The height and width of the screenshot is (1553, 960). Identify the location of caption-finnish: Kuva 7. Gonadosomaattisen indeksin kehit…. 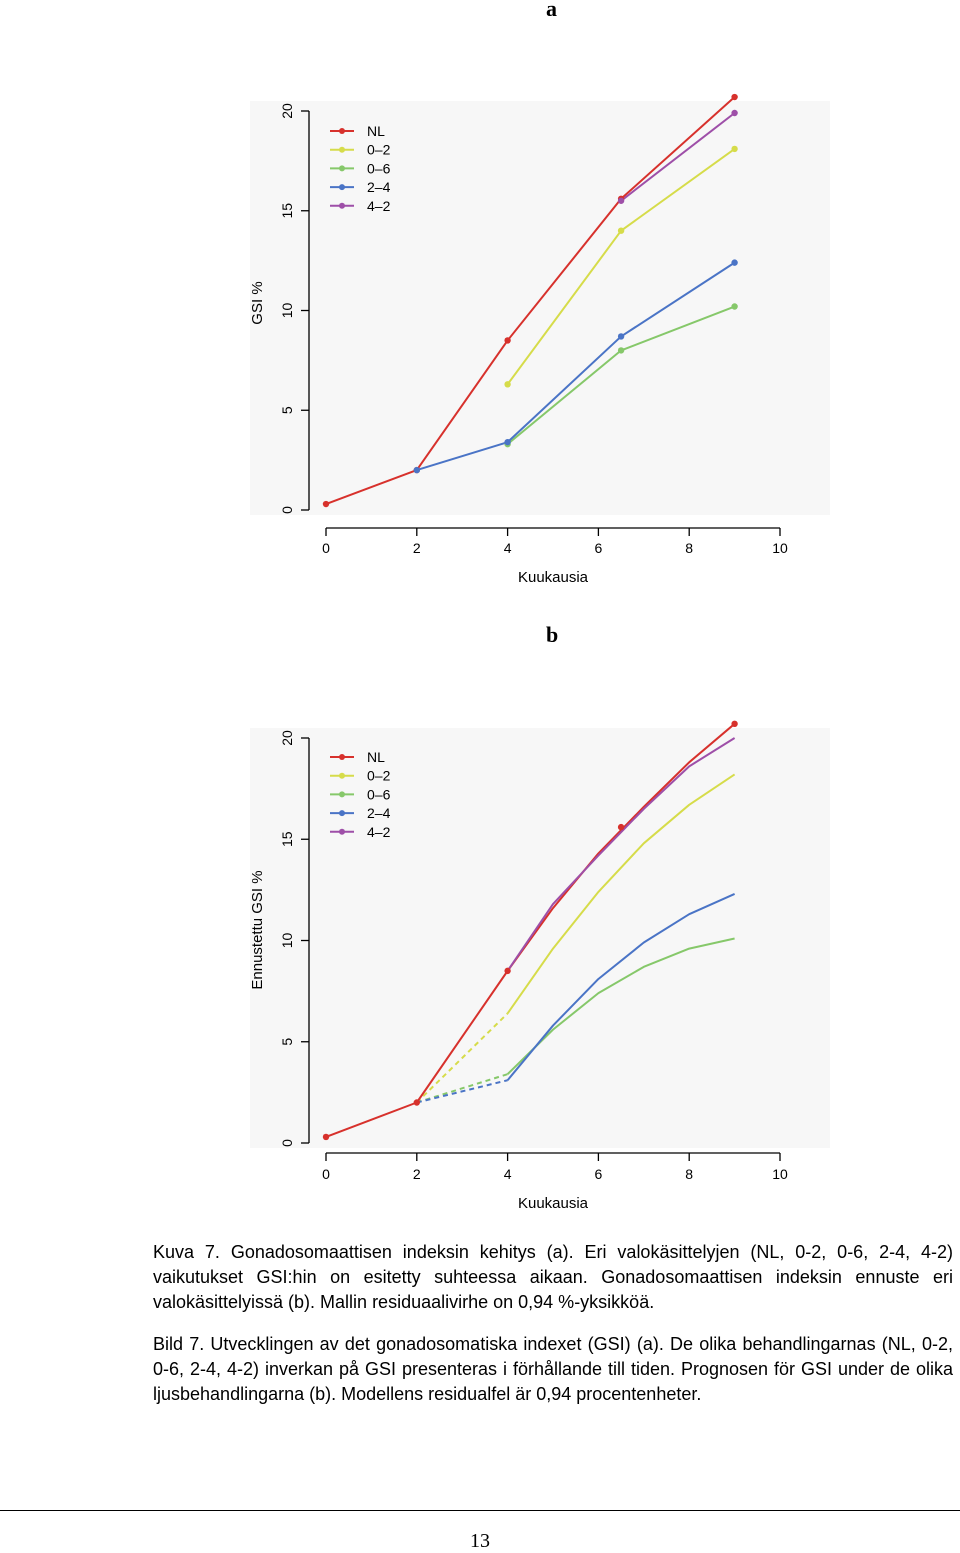
(553, 1277).